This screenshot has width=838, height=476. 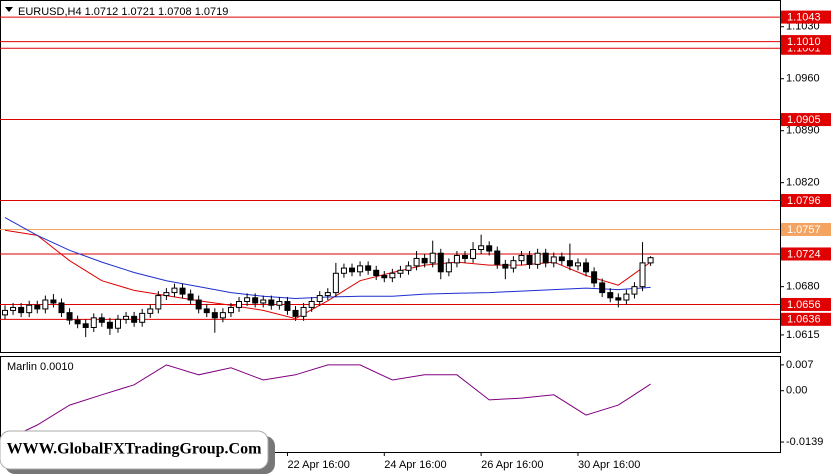 I want to click on level-label: 1.0905, so click(x=804, y=120).